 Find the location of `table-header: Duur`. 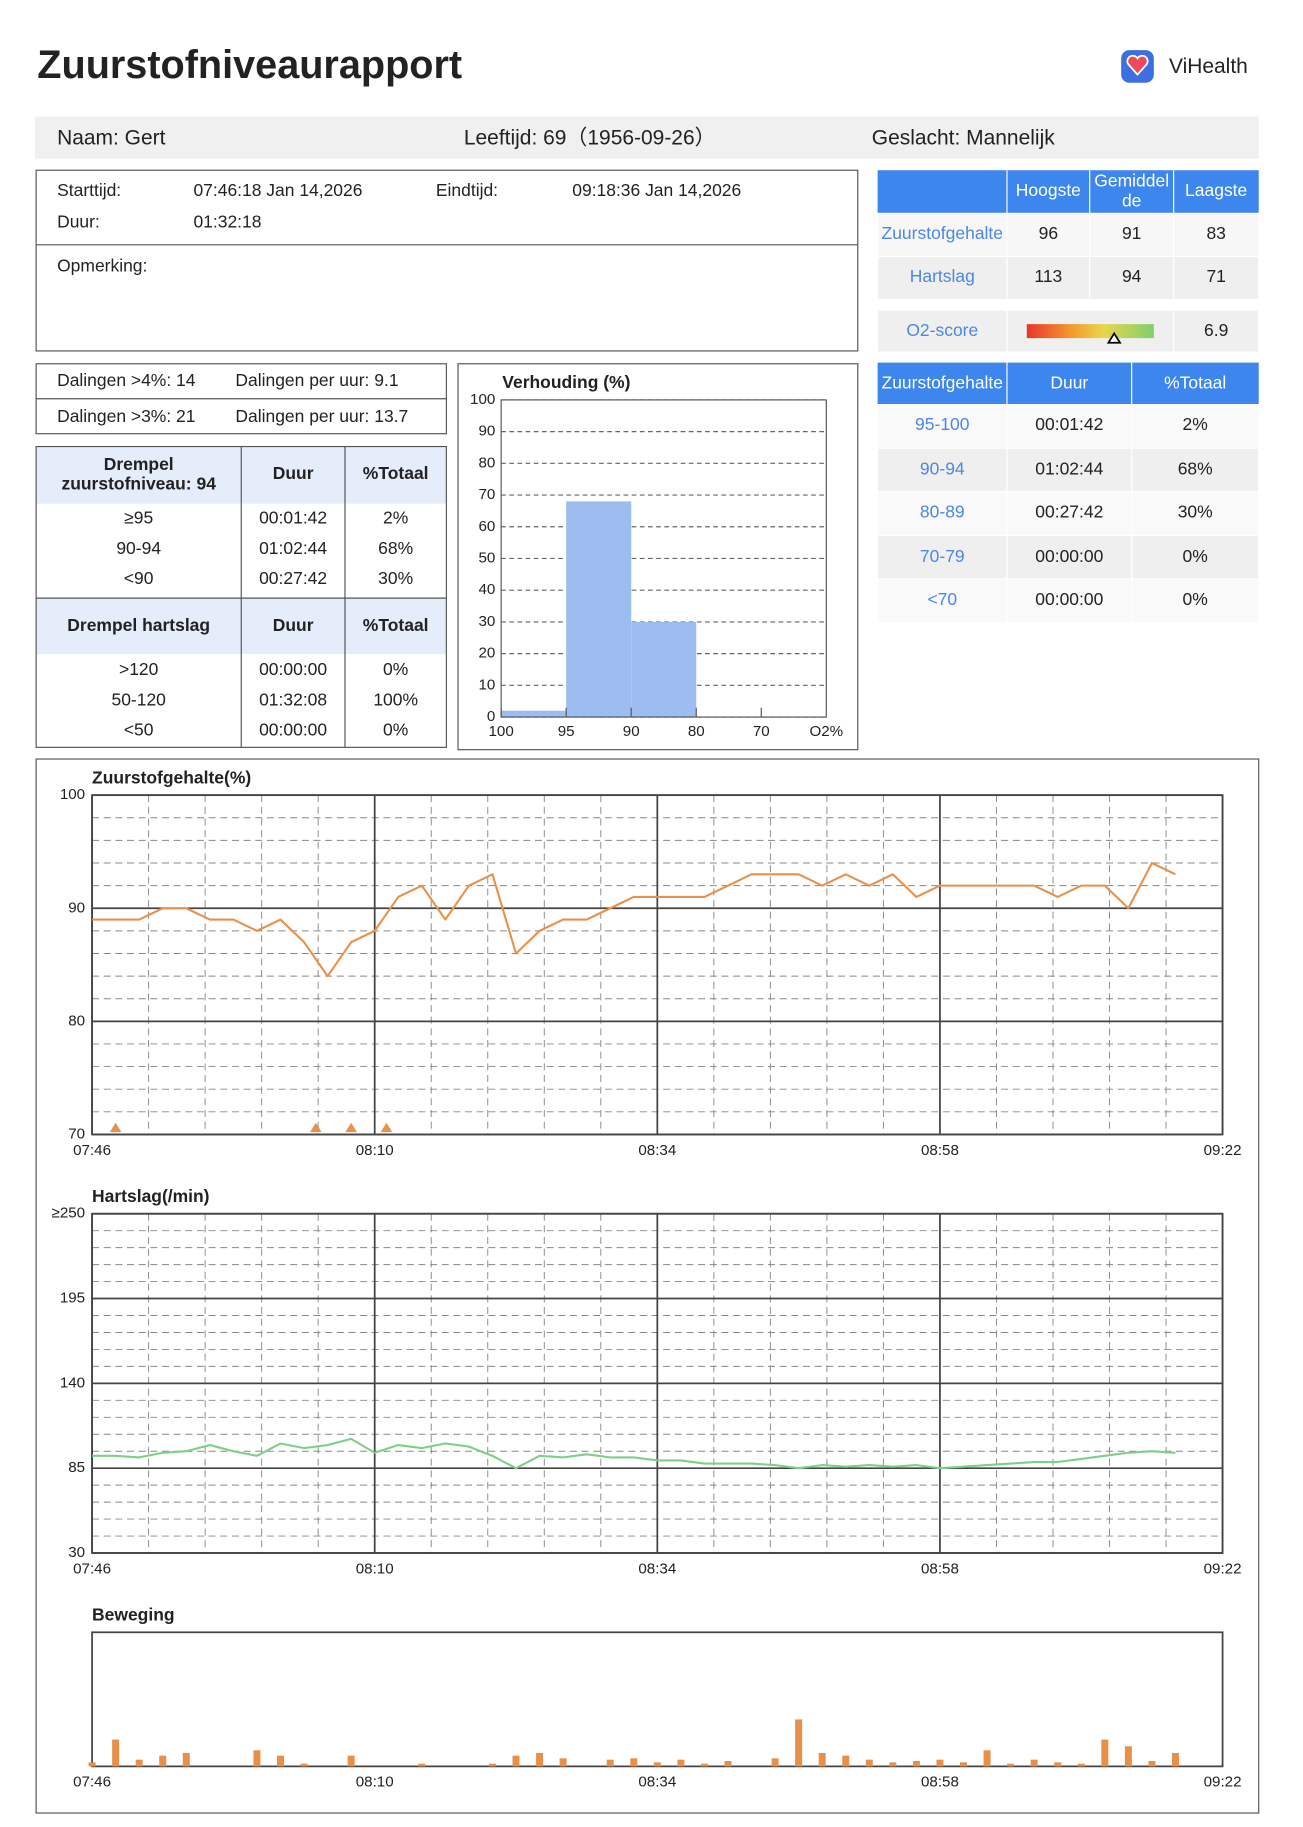

table-header: Duur is located at coordinates (293, 474).